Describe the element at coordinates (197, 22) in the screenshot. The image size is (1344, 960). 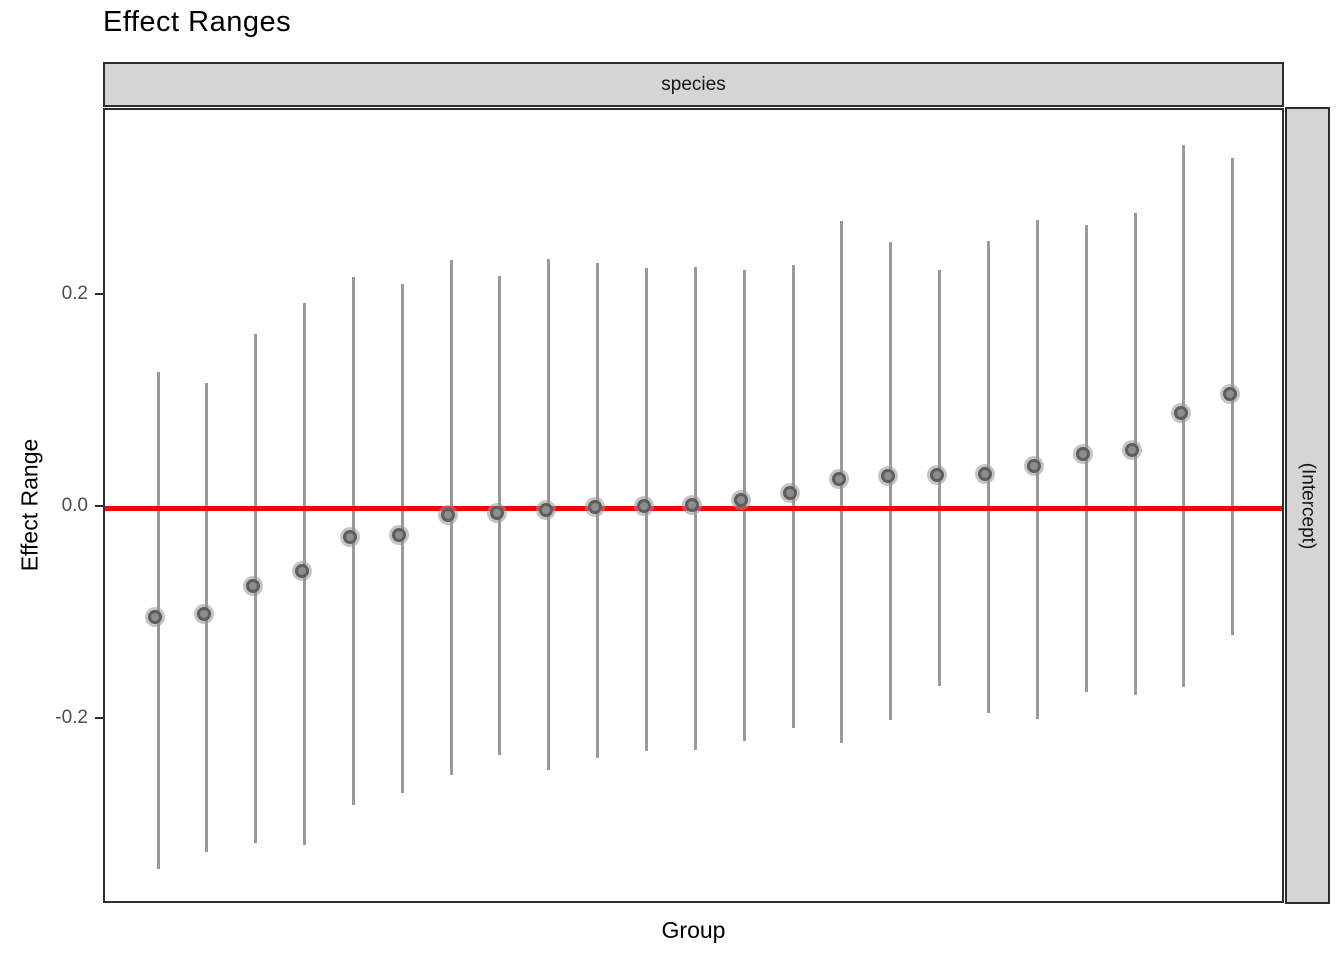
I see `chart-title: Effect Ranges` at that location.